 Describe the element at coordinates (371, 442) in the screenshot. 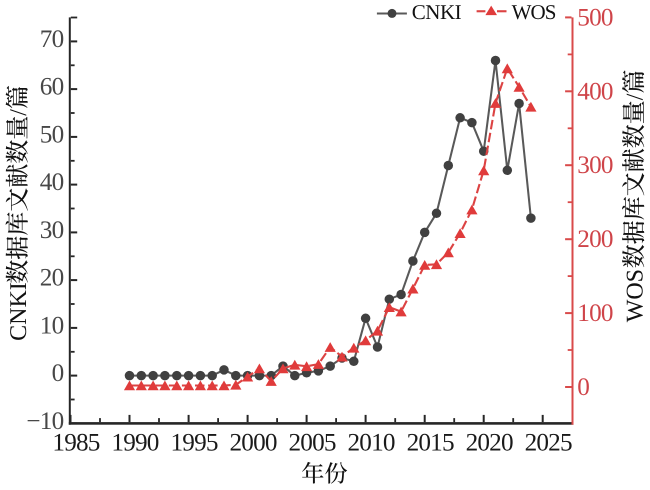

I see `svg-text: 2010` at that location.